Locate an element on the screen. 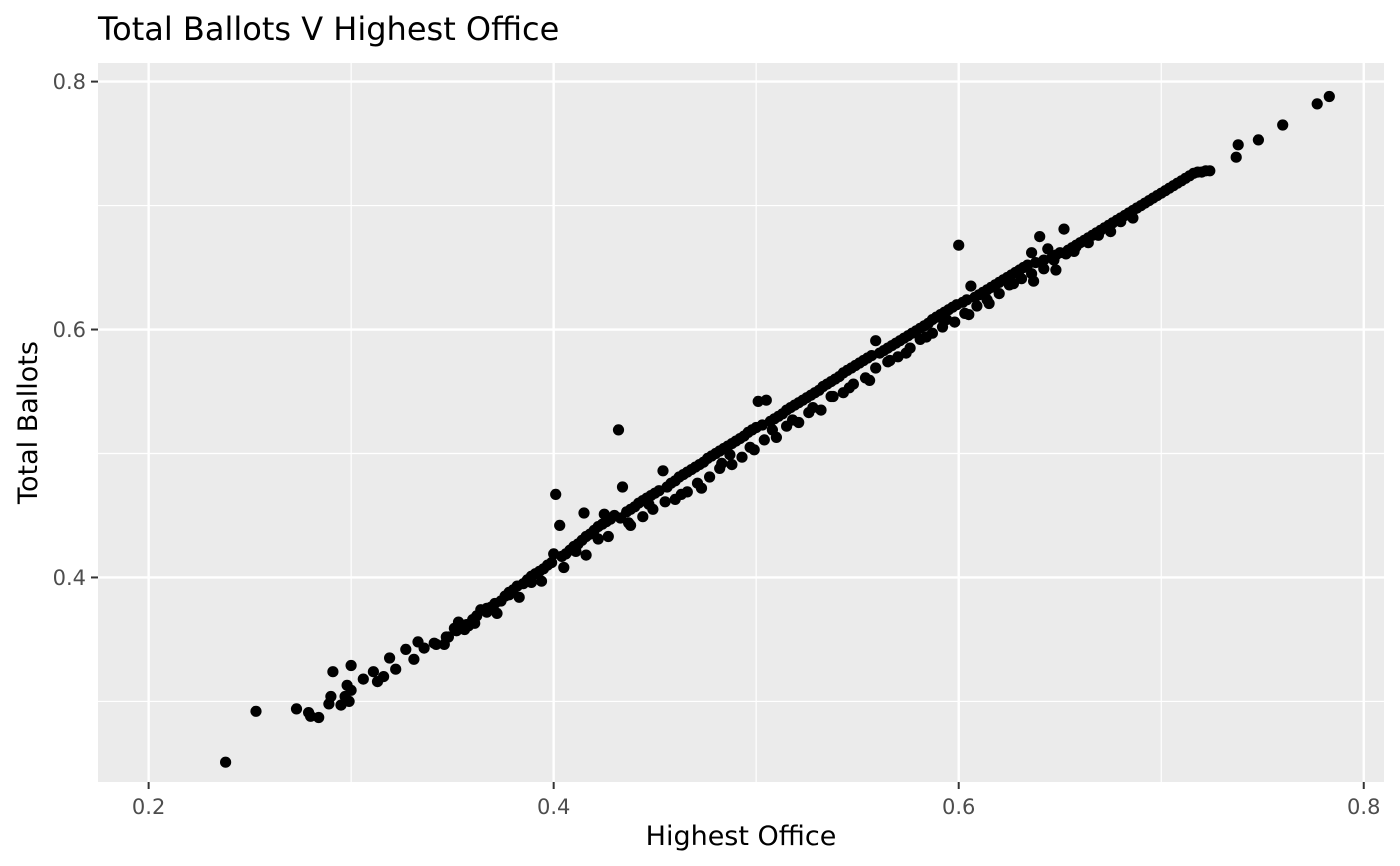 The height and width of the screenshot is (866, 1400). x-tick-label: 0.2 is located at coordinates (148, 807).